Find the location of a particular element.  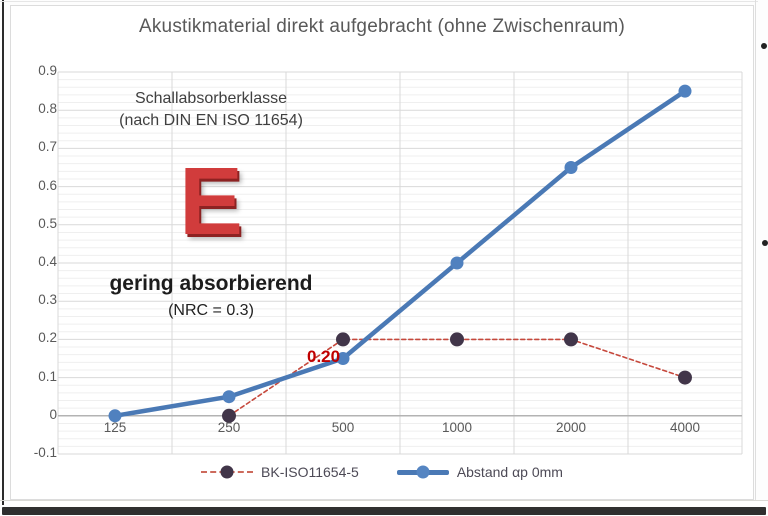

absorber-class-nrc: (NRC = 0.3) is located at coordinates (211, 310).